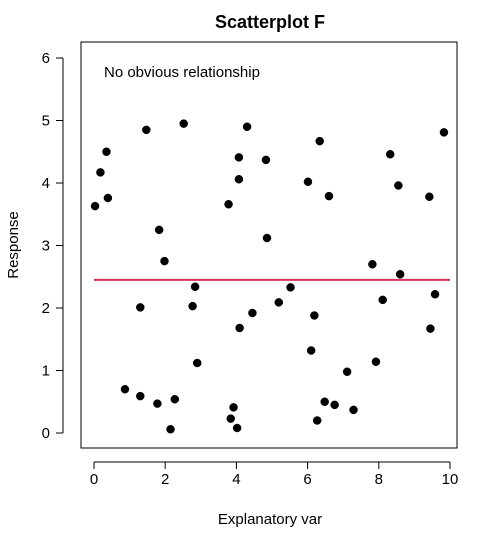 Image resolution: width=500 pixels, height=555 pixels. What do you see at coordinates (165, 479) in the screenshot?
I see `x-tick-label: 2` at bounding box center [165, 479].